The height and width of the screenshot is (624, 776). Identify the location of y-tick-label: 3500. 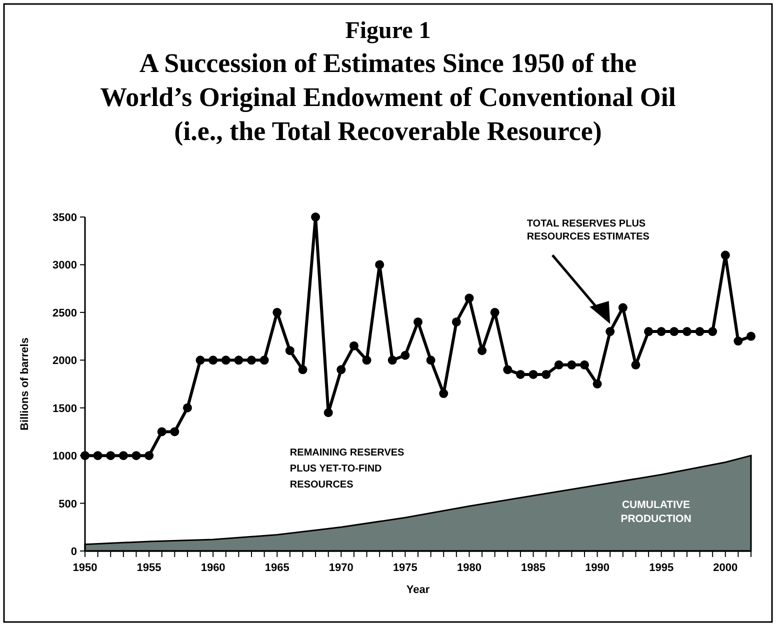
(64, 218).